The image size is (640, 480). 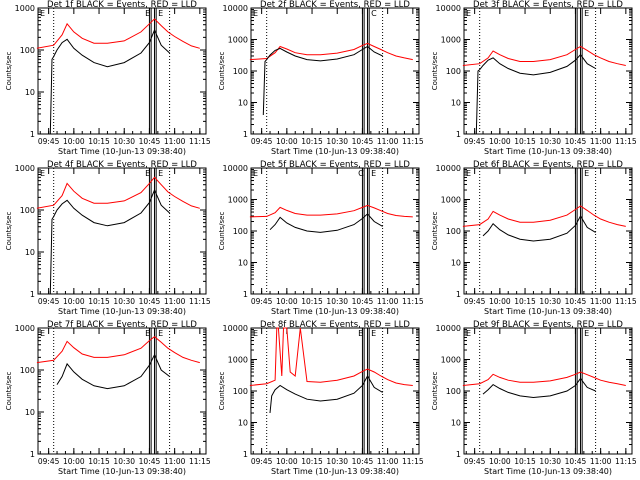 I want to click on y-tick-label-3: 10000, so click(x=448, y=8).